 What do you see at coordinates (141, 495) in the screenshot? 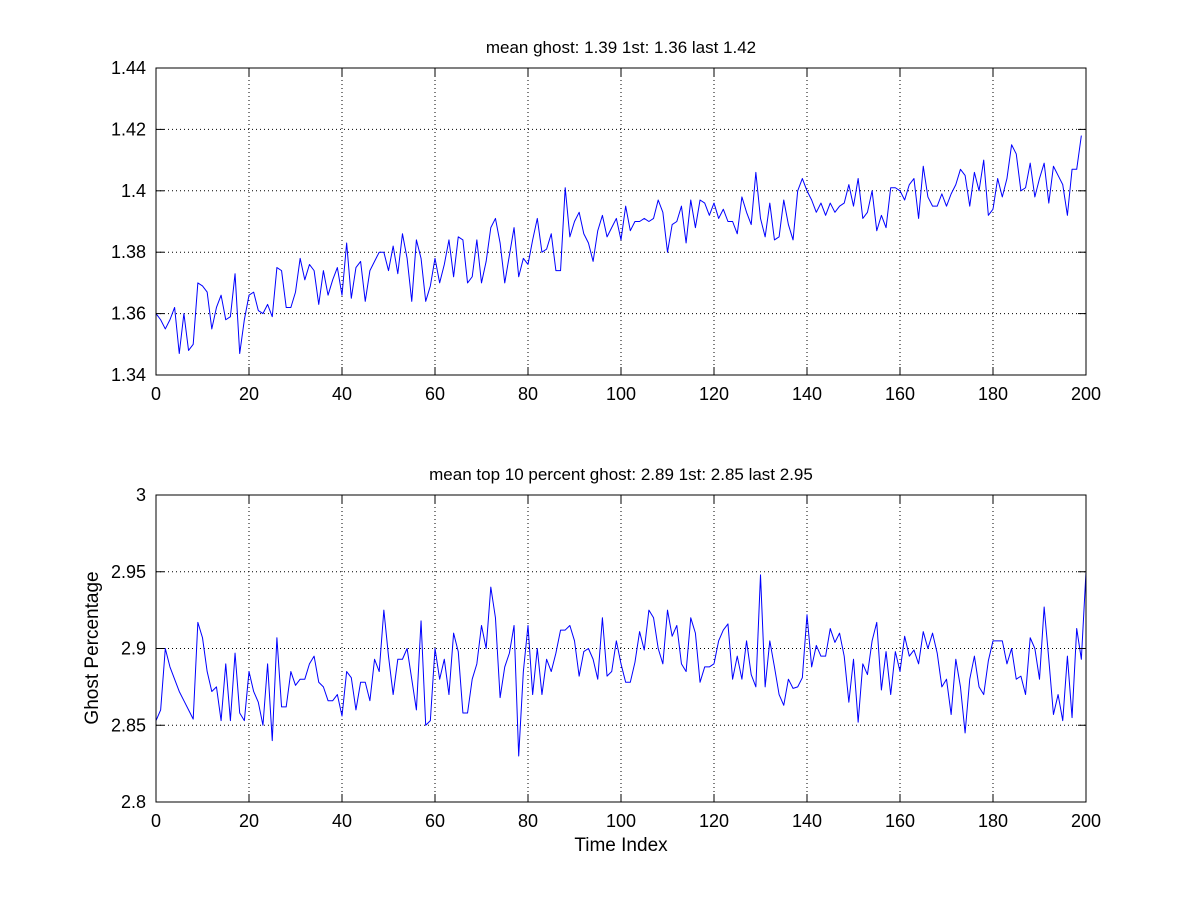
I see `bottom-y-tick-label: 3` at bounding box center [141, 495].